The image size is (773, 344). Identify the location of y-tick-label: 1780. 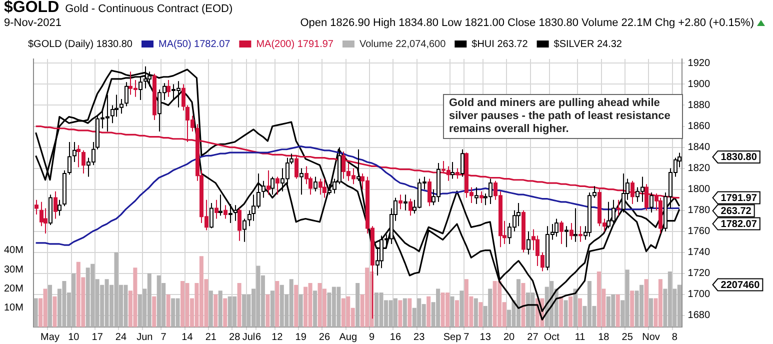
(699, 210).